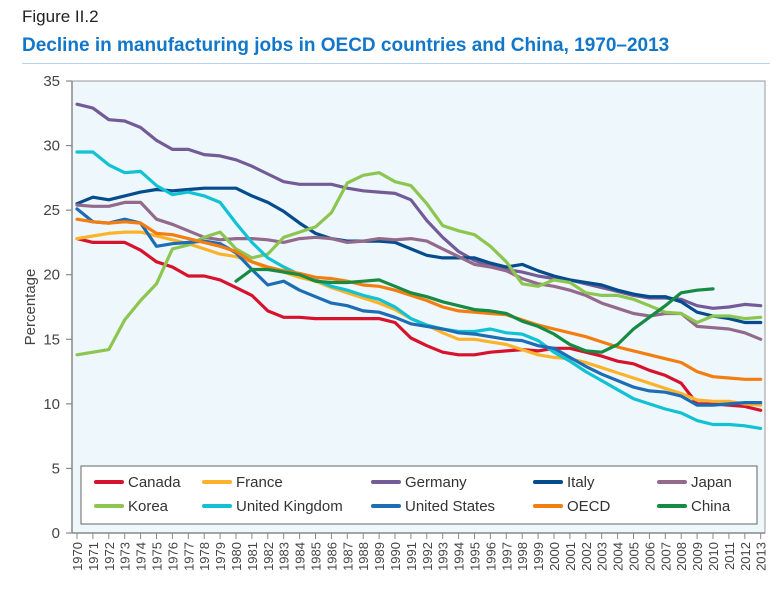 This screenshot has width=778, height=602. What do you see at coordinates (379, 556) in the screenshot?
I see `x-tick-label: 1989` at bounding box center [379, 556].